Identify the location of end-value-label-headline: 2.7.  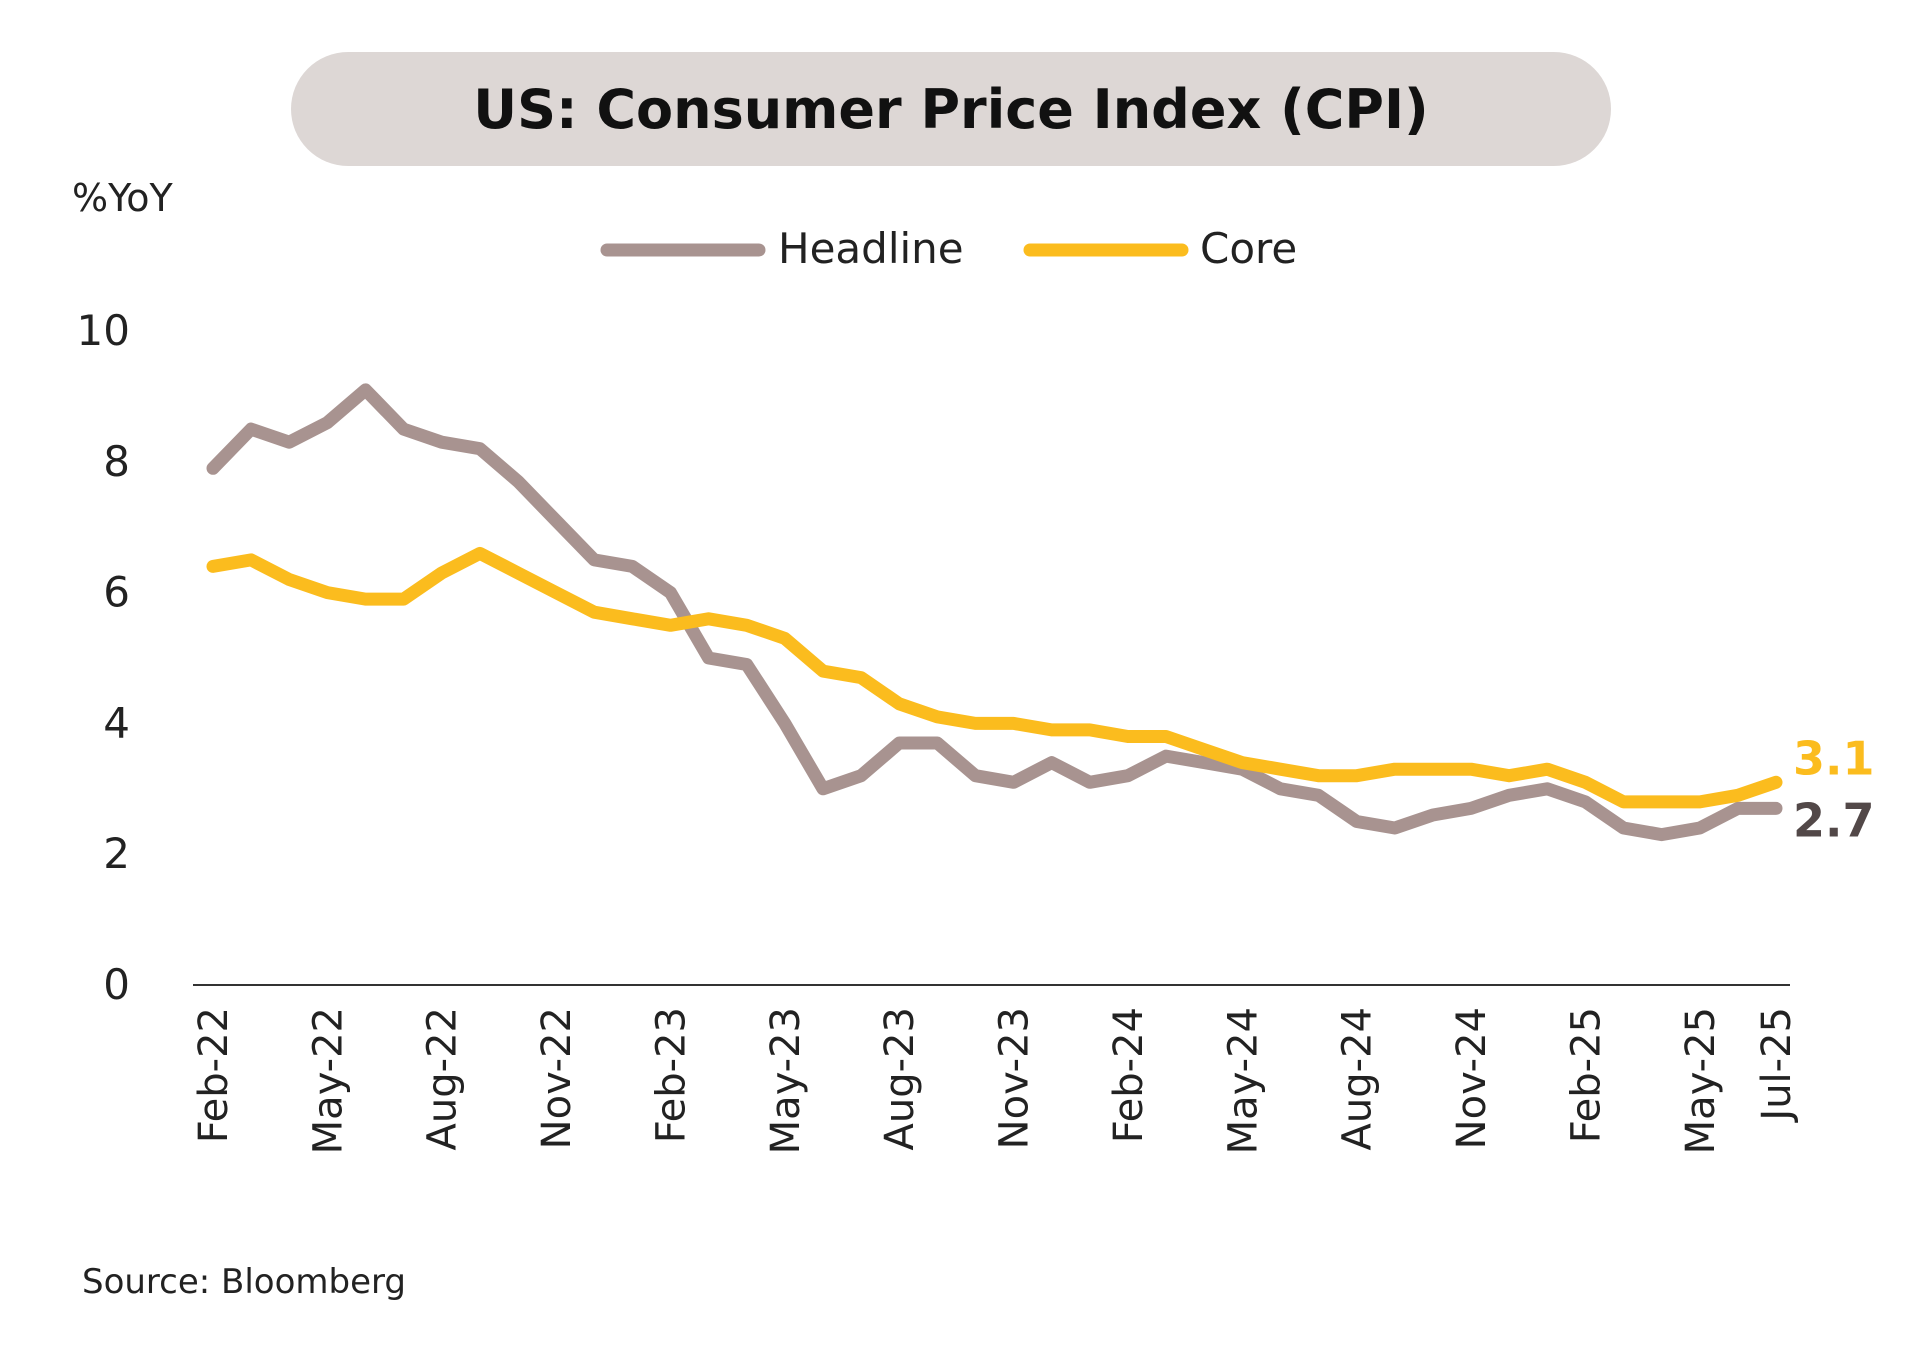
(1834, 820).